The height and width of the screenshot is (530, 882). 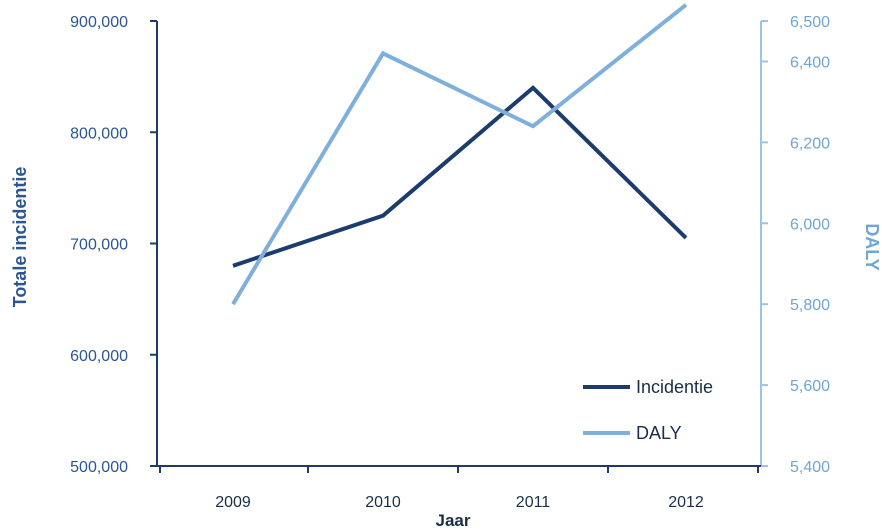 What do you see at coordinates (99, 356) in the screenshot?
I see `y-left-tick-label: 600,000` at bounding box center [99, 356].